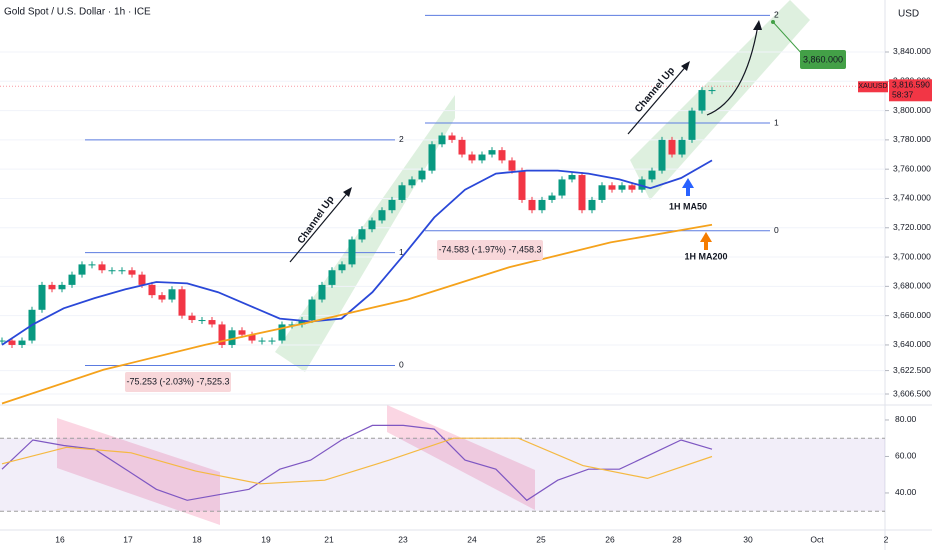  What do you see at coordinates (461, 457) in the screenshot?
I see `rsi-channel-right` at bounding box center [461, 457].